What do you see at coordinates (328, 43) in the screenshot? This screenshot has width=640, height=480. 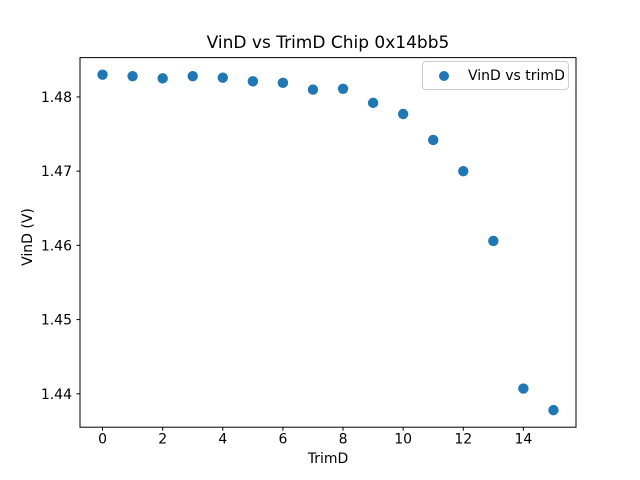 I see `chart-title: VinD vs TrimD Chip 0x14bb5` at bounding box center [328, 43].